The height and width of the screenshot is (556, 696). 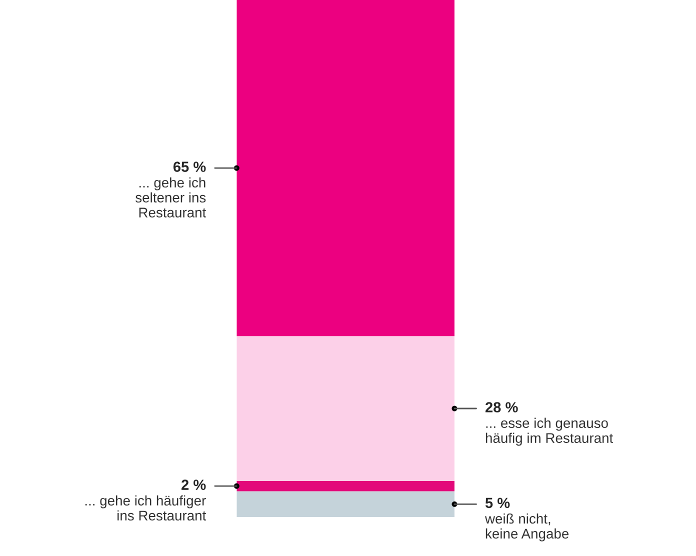 What do you see at coordinates (194, 485) in the screenshot?
I see `data-label: 2 %` at bounding box center [194, 485].